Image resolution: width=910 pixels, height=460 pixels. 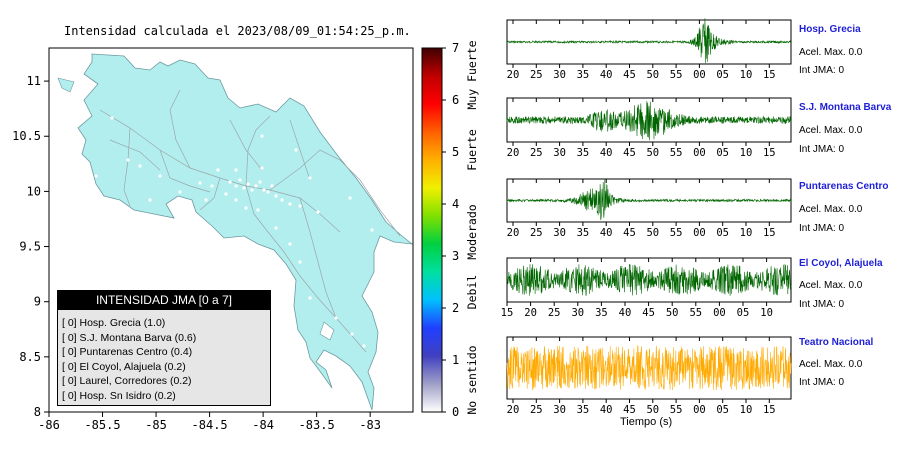 I want to click on station-name: S.J. Montana Barva, so click(x=845, y=107).